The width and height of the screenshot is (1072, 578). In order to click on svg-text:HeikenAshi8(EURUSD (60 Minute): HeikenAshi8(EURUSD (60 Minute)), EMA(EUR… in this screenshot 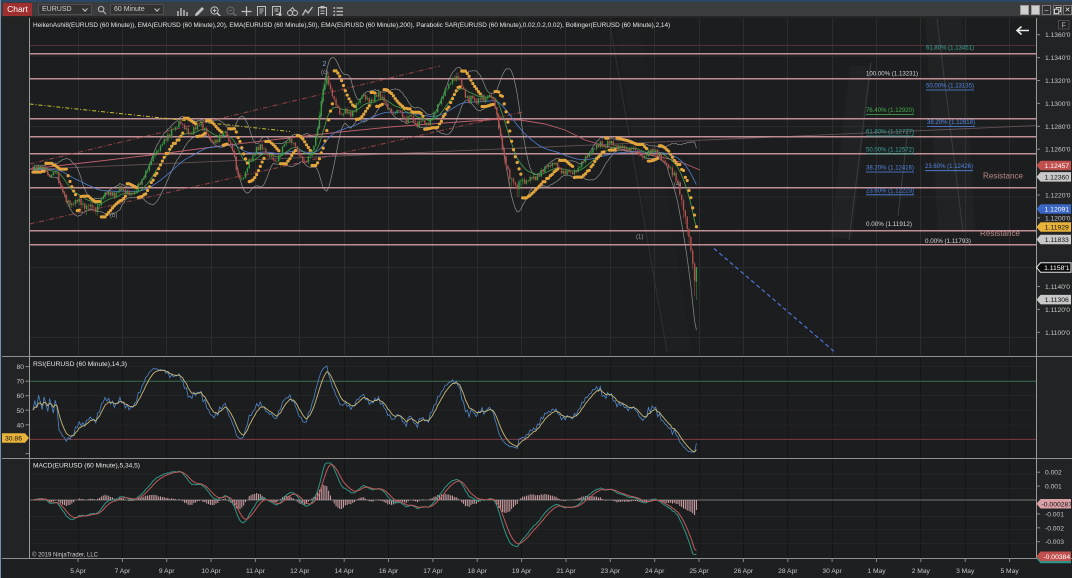, I will do `click(351, 25)`.